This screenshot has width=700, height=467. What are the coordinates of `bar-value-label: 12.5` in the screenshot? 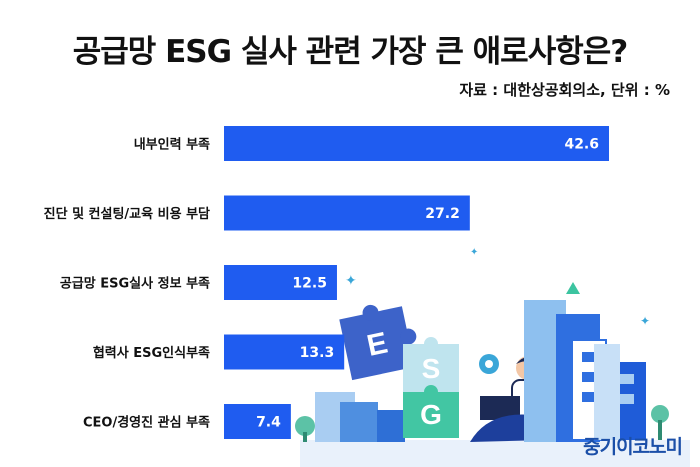 It's located at (309, 284).